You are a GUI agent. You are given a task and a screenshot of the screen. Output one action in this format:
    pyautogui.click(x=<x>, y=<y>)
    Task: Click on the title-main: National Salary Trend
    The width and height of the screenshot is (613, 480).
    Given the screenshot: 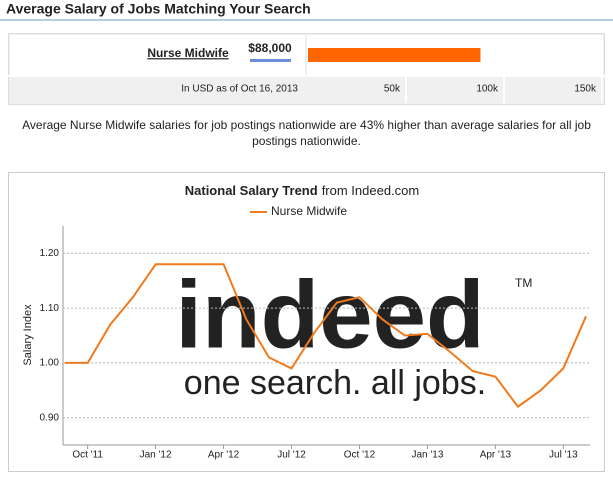 What is the action you would take?
    pyautogui.click(x=251, y=190)
    